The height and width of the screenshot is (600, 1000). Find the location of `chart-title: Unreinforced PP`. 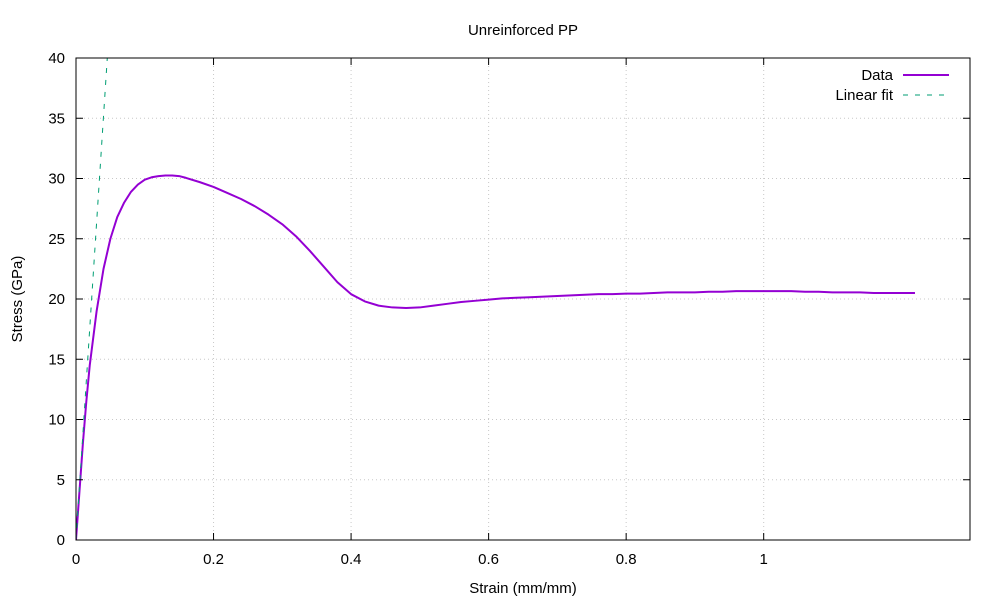

chart-title: Unreinforced PP is located at coordinates (523, 30).